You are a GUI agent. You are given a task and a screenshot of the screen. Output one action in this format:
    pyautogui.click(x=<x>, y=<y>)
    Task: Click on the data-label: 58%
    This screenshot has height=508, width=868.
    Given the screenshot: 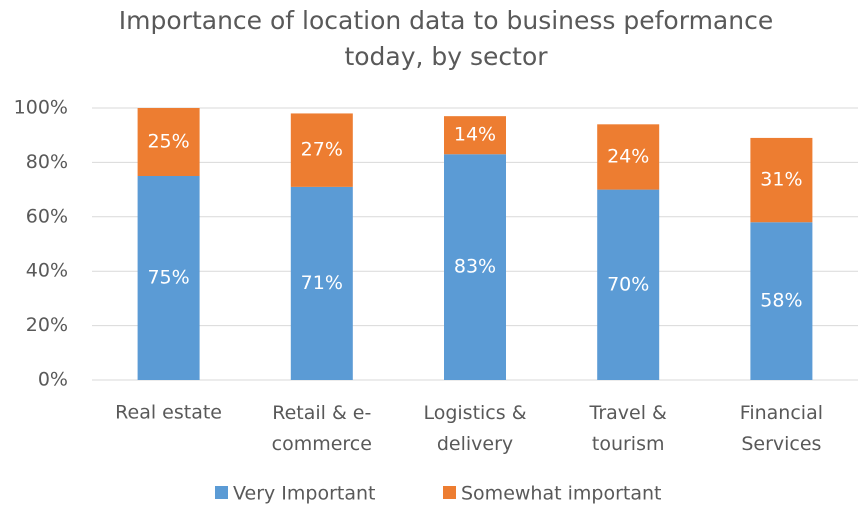 What is the action you would take?
    pyautogui.click(x=781, y=301)
    